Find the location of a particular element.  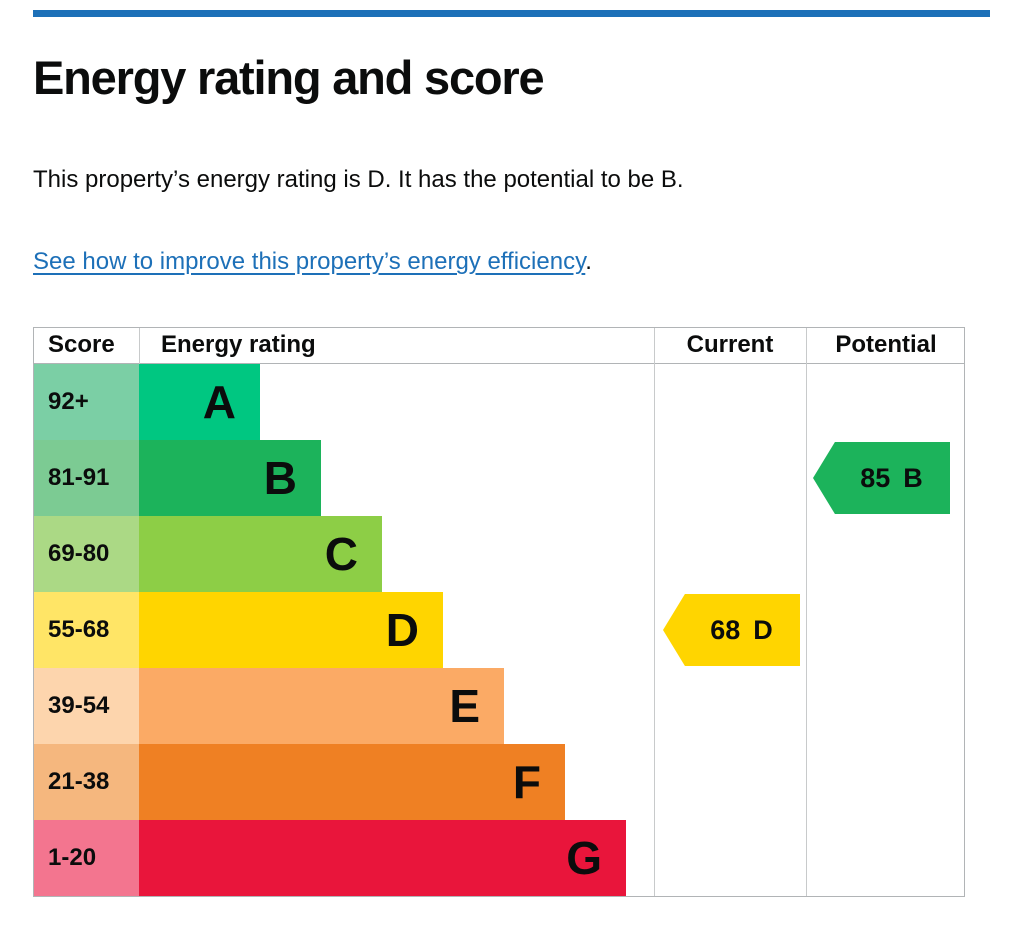

table-header-row: Score Energy rating Current Potential is located at coordinates (499, 346).